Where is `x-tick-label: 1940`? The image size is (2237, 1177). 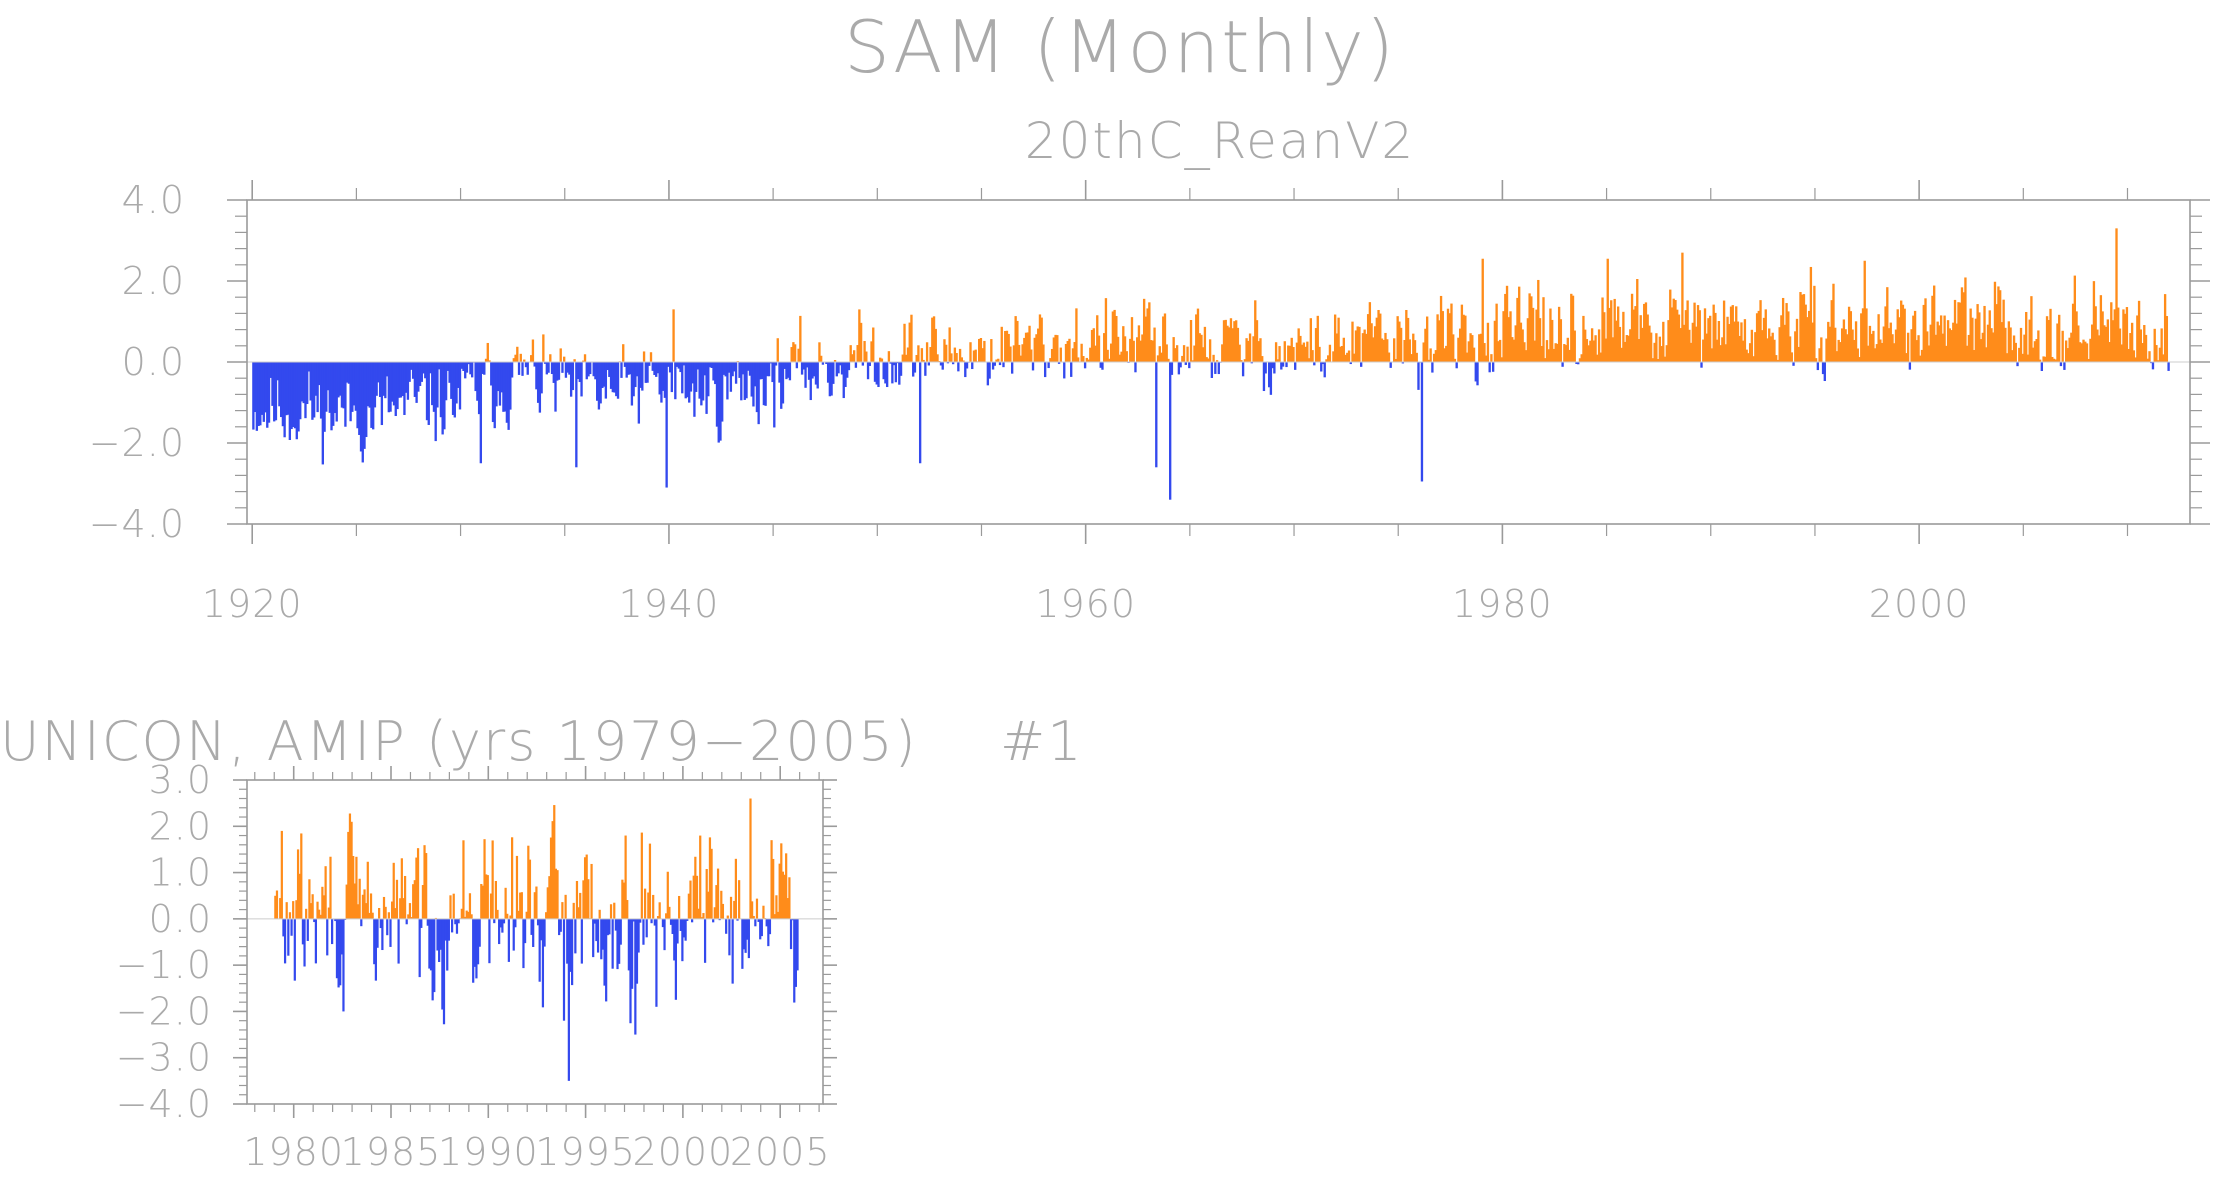
x-tick-label: 1940 is located at coordinates (669, 604).